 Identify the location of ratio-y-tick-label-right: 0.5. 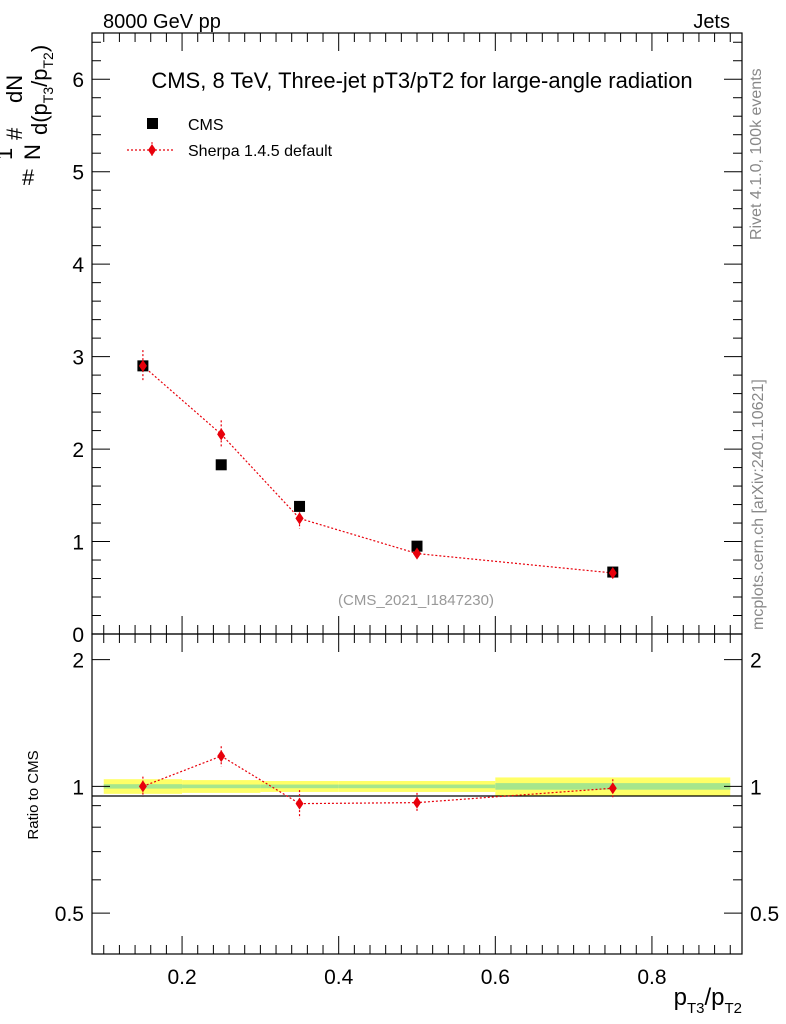
(764, 914).